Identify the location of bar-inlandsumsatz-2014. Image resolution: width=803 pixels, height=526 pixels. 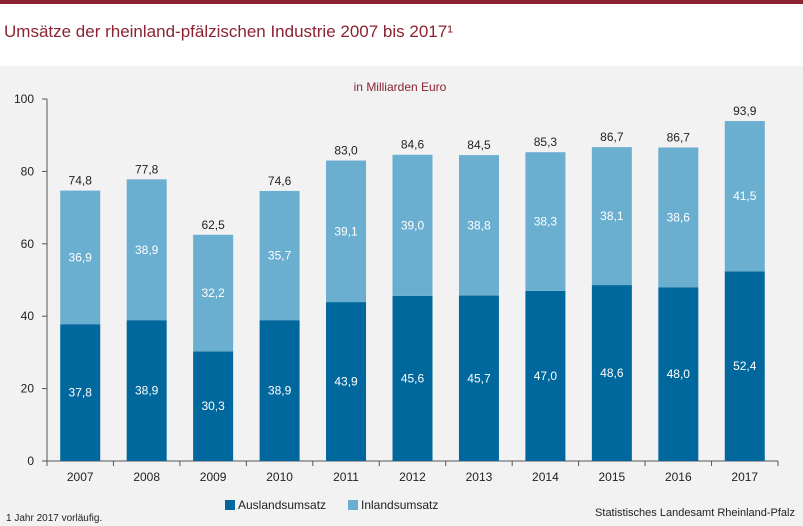
(545, 221).